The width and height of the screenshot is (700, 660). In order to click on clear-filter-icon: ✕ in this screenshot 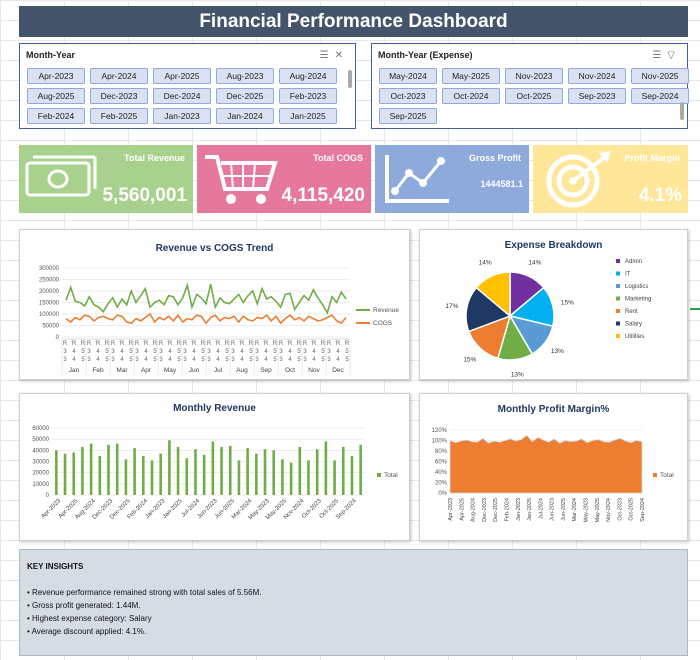, I will do `click(341, 55)`.